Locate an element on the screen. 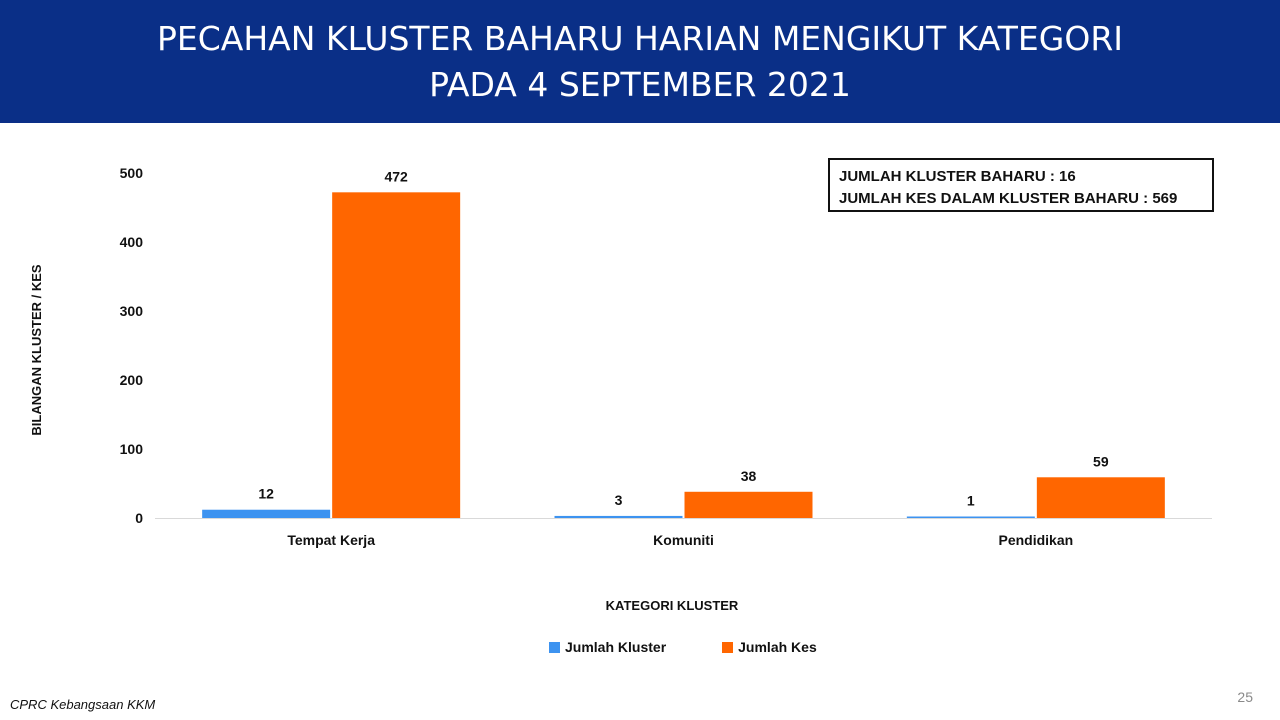 This screenshot has height=720, width=1280. data-label: 472 is located at coordinates (396, 176).